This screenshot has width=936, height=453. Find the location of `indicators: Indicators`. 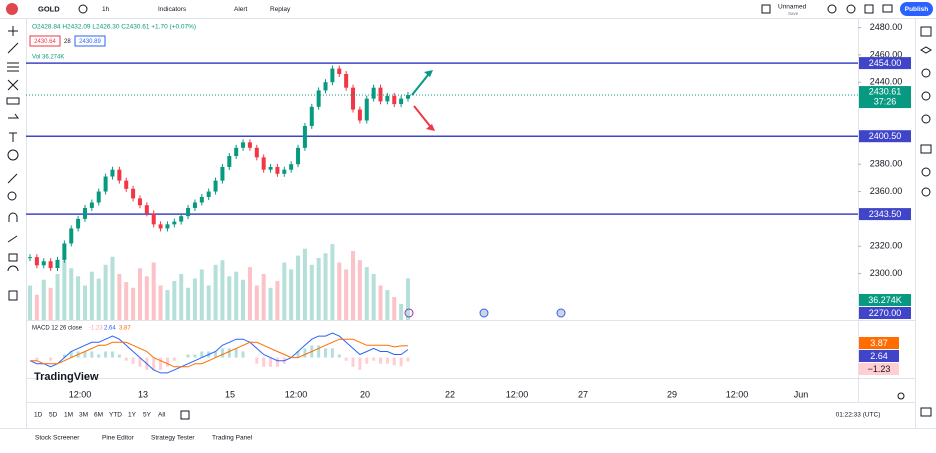

indicators: Indicators is located at coordinates (172, 9).